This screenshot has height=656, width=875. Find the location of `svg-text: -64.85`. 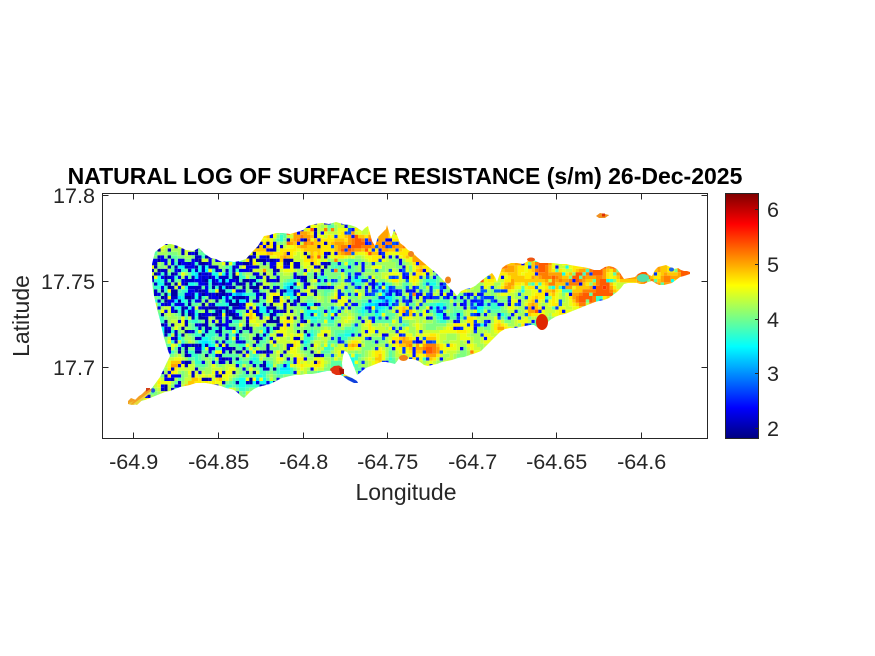

svg-text: -64.85 is located at coordinates (218, 461).